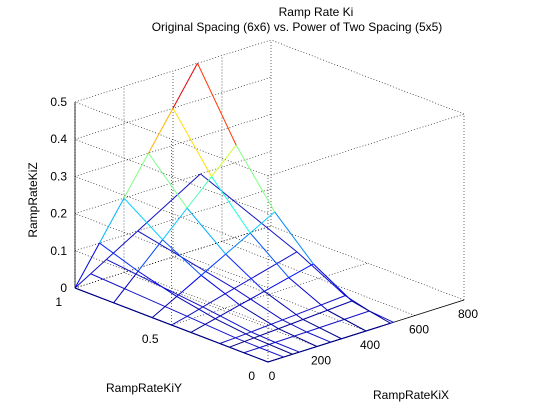 This screenshot has width=560, height=420. What do you see at coordinates (367, 263) in the screenshot?
I see `x-grid-floor` at bounding box center [367, 263].